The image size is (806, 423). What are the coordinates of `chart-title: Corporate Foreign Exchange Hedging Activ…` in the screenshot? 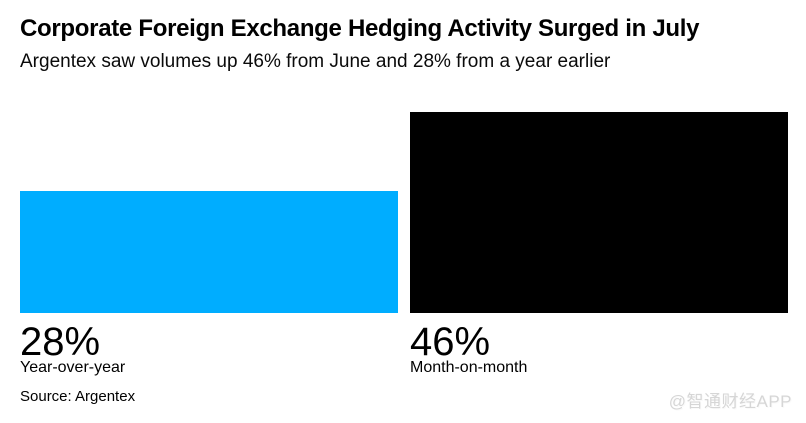 It's located at (360, 28).